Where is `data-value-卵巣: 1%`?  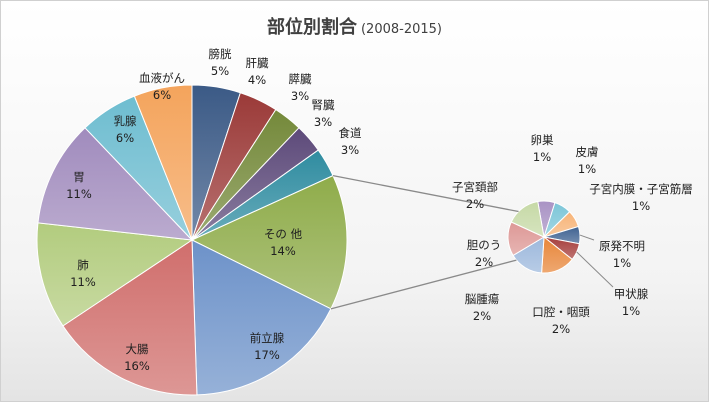
data-value-卵巣: 1% is located at coordinates (542, 157).